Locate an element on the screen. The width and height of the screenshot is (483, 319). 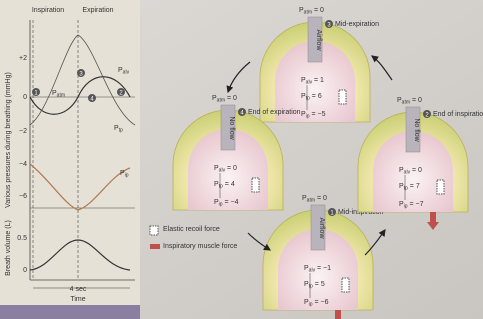
legend-swatch is located at coordinates (154, 230).